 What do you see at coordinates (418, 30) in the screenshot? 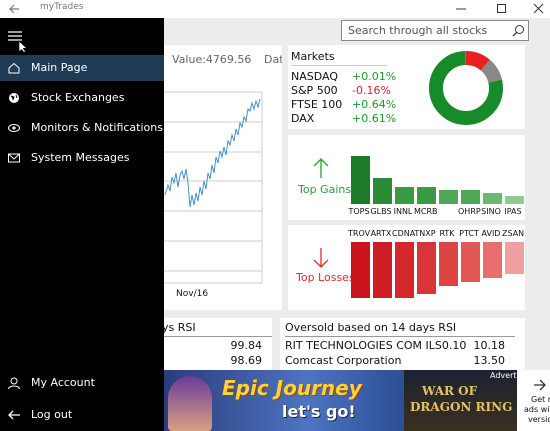
I see `search-placeholder: Search through all stocks` at bounding box center [418, 30].